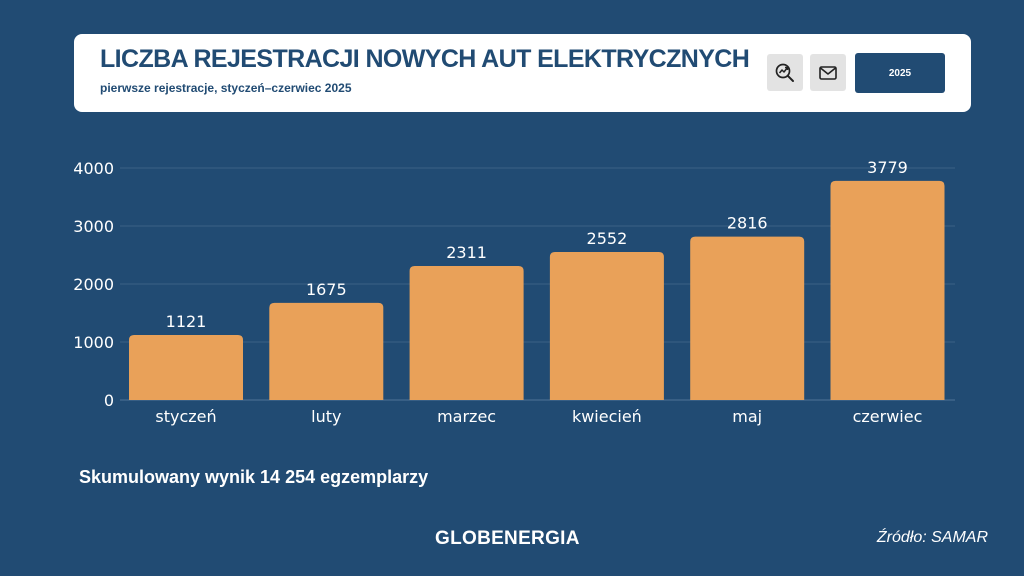 The height and width of the screenshot is (576, 1024). What do you see at coordinates (93, 342) in the screenshot?
I see `y-tick-label: 1000` at bounding box center [93, 342].